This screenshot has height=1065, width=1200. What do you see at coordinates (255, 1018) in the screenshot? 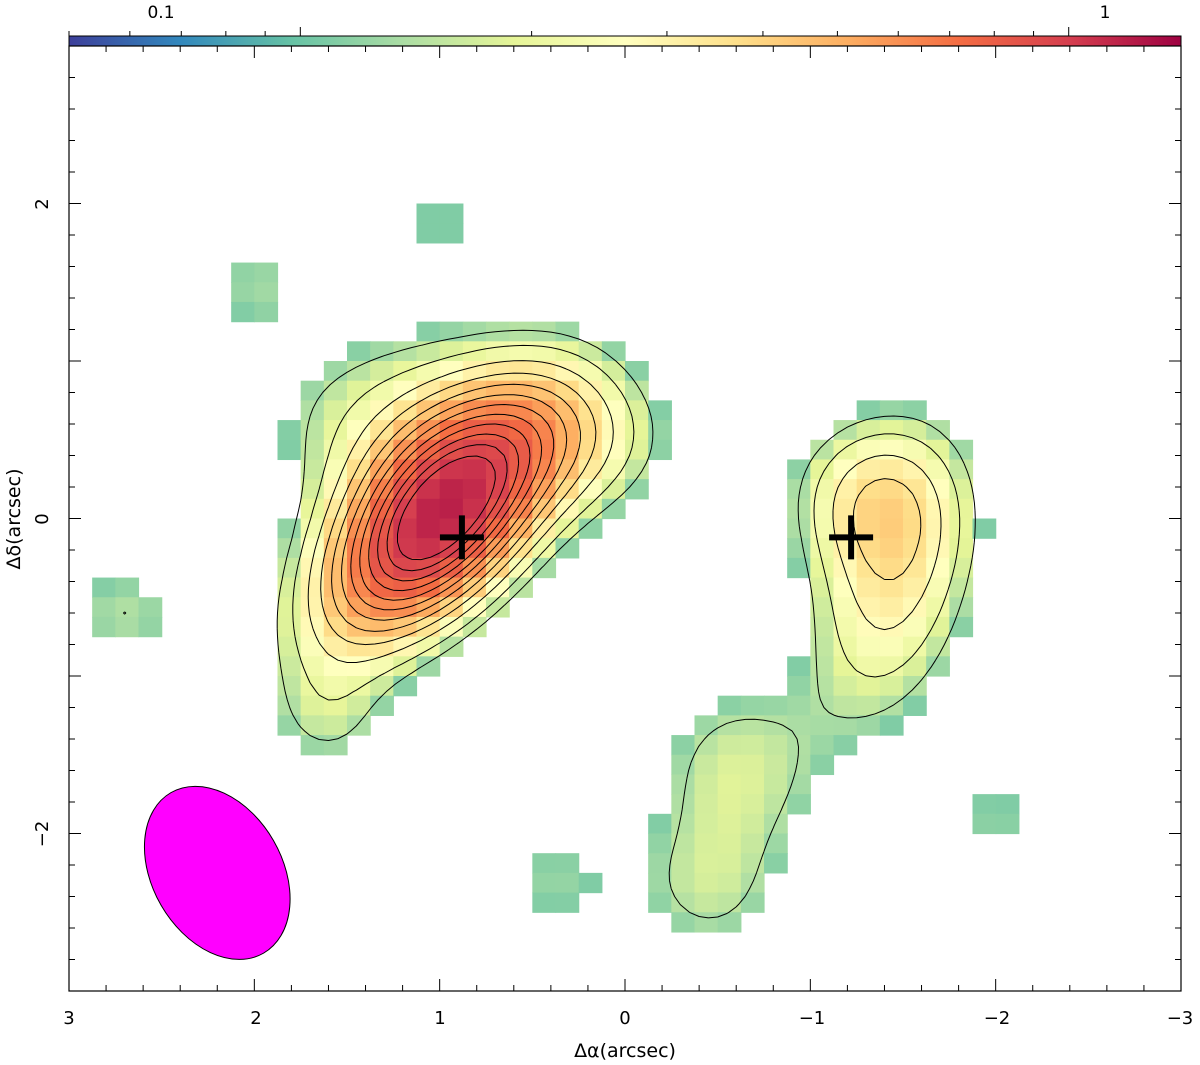
I see `x-tick-label: 2` at bounding box center [255, 1018].